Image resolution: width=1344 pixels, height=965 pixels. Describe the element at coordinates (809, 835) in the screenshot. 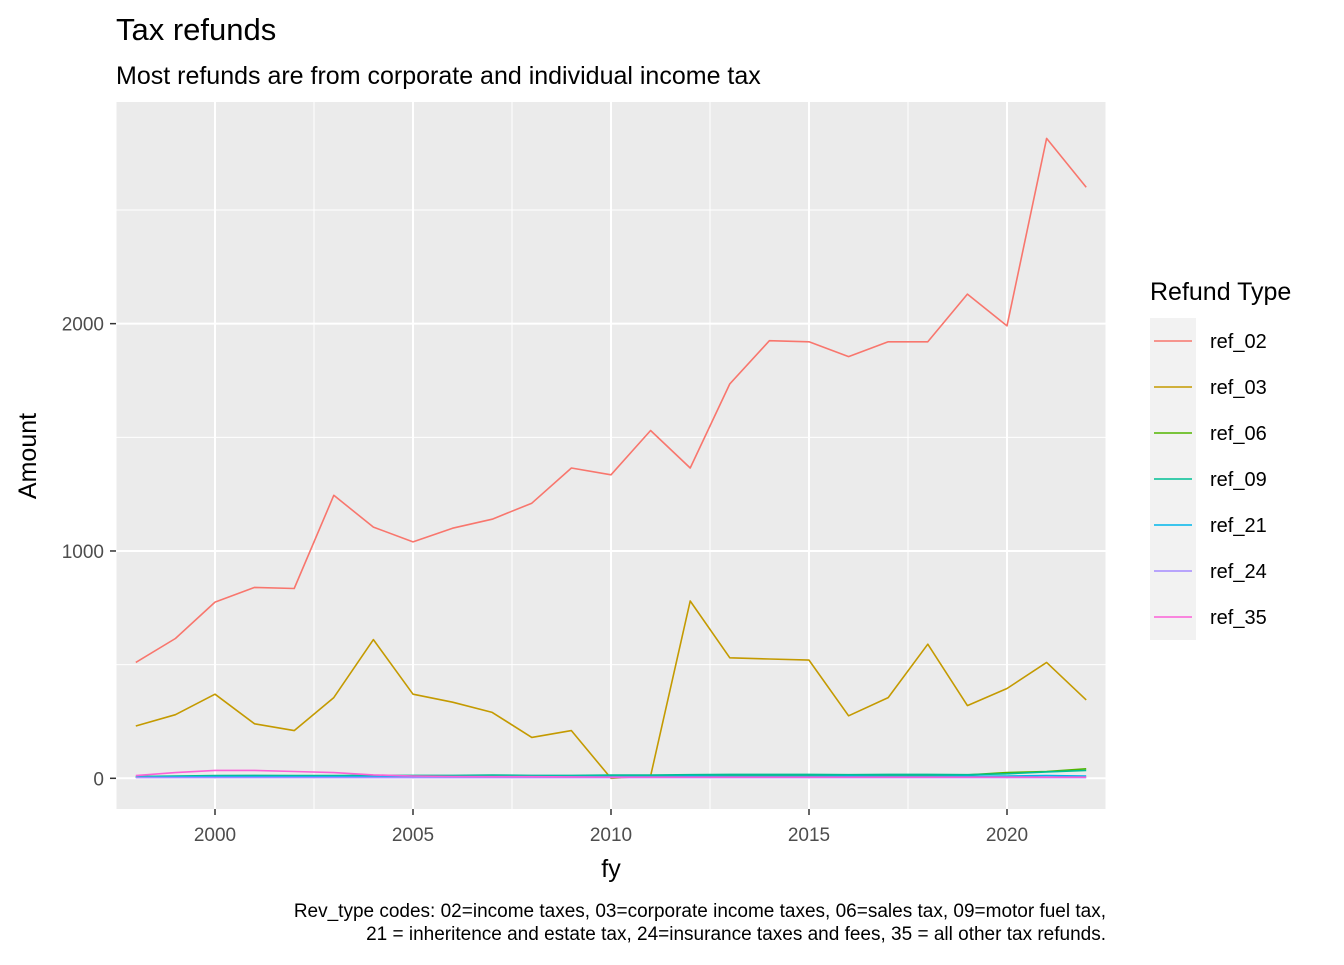

I see `x-tick-label: 2015` at that location.